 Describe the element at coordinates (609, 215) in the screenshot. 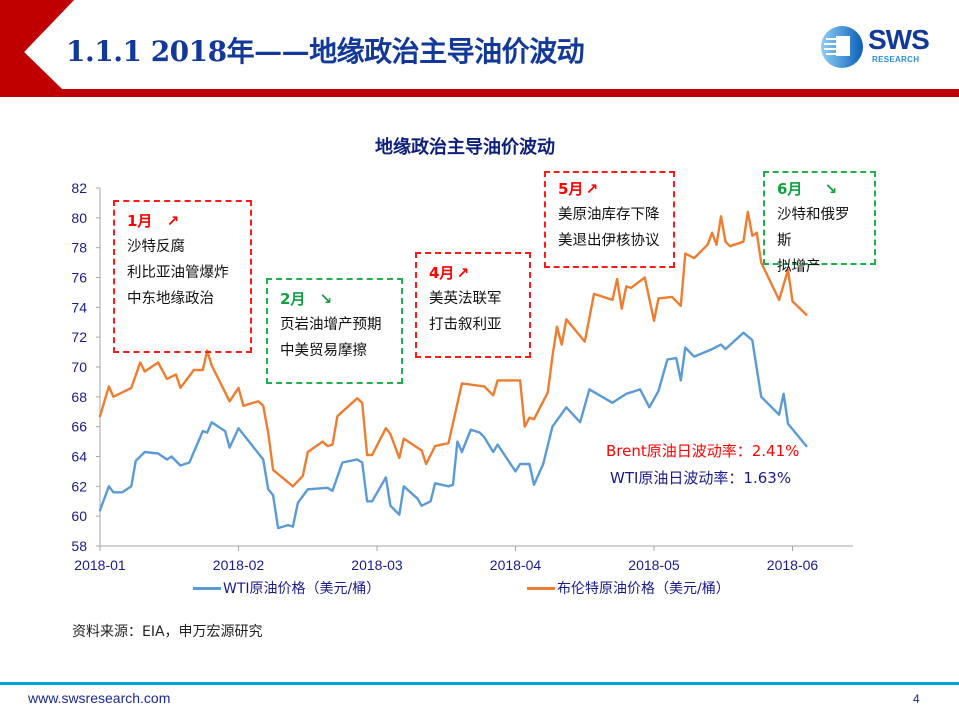

I see `annotation-line: 美原油库存下降` at that location.